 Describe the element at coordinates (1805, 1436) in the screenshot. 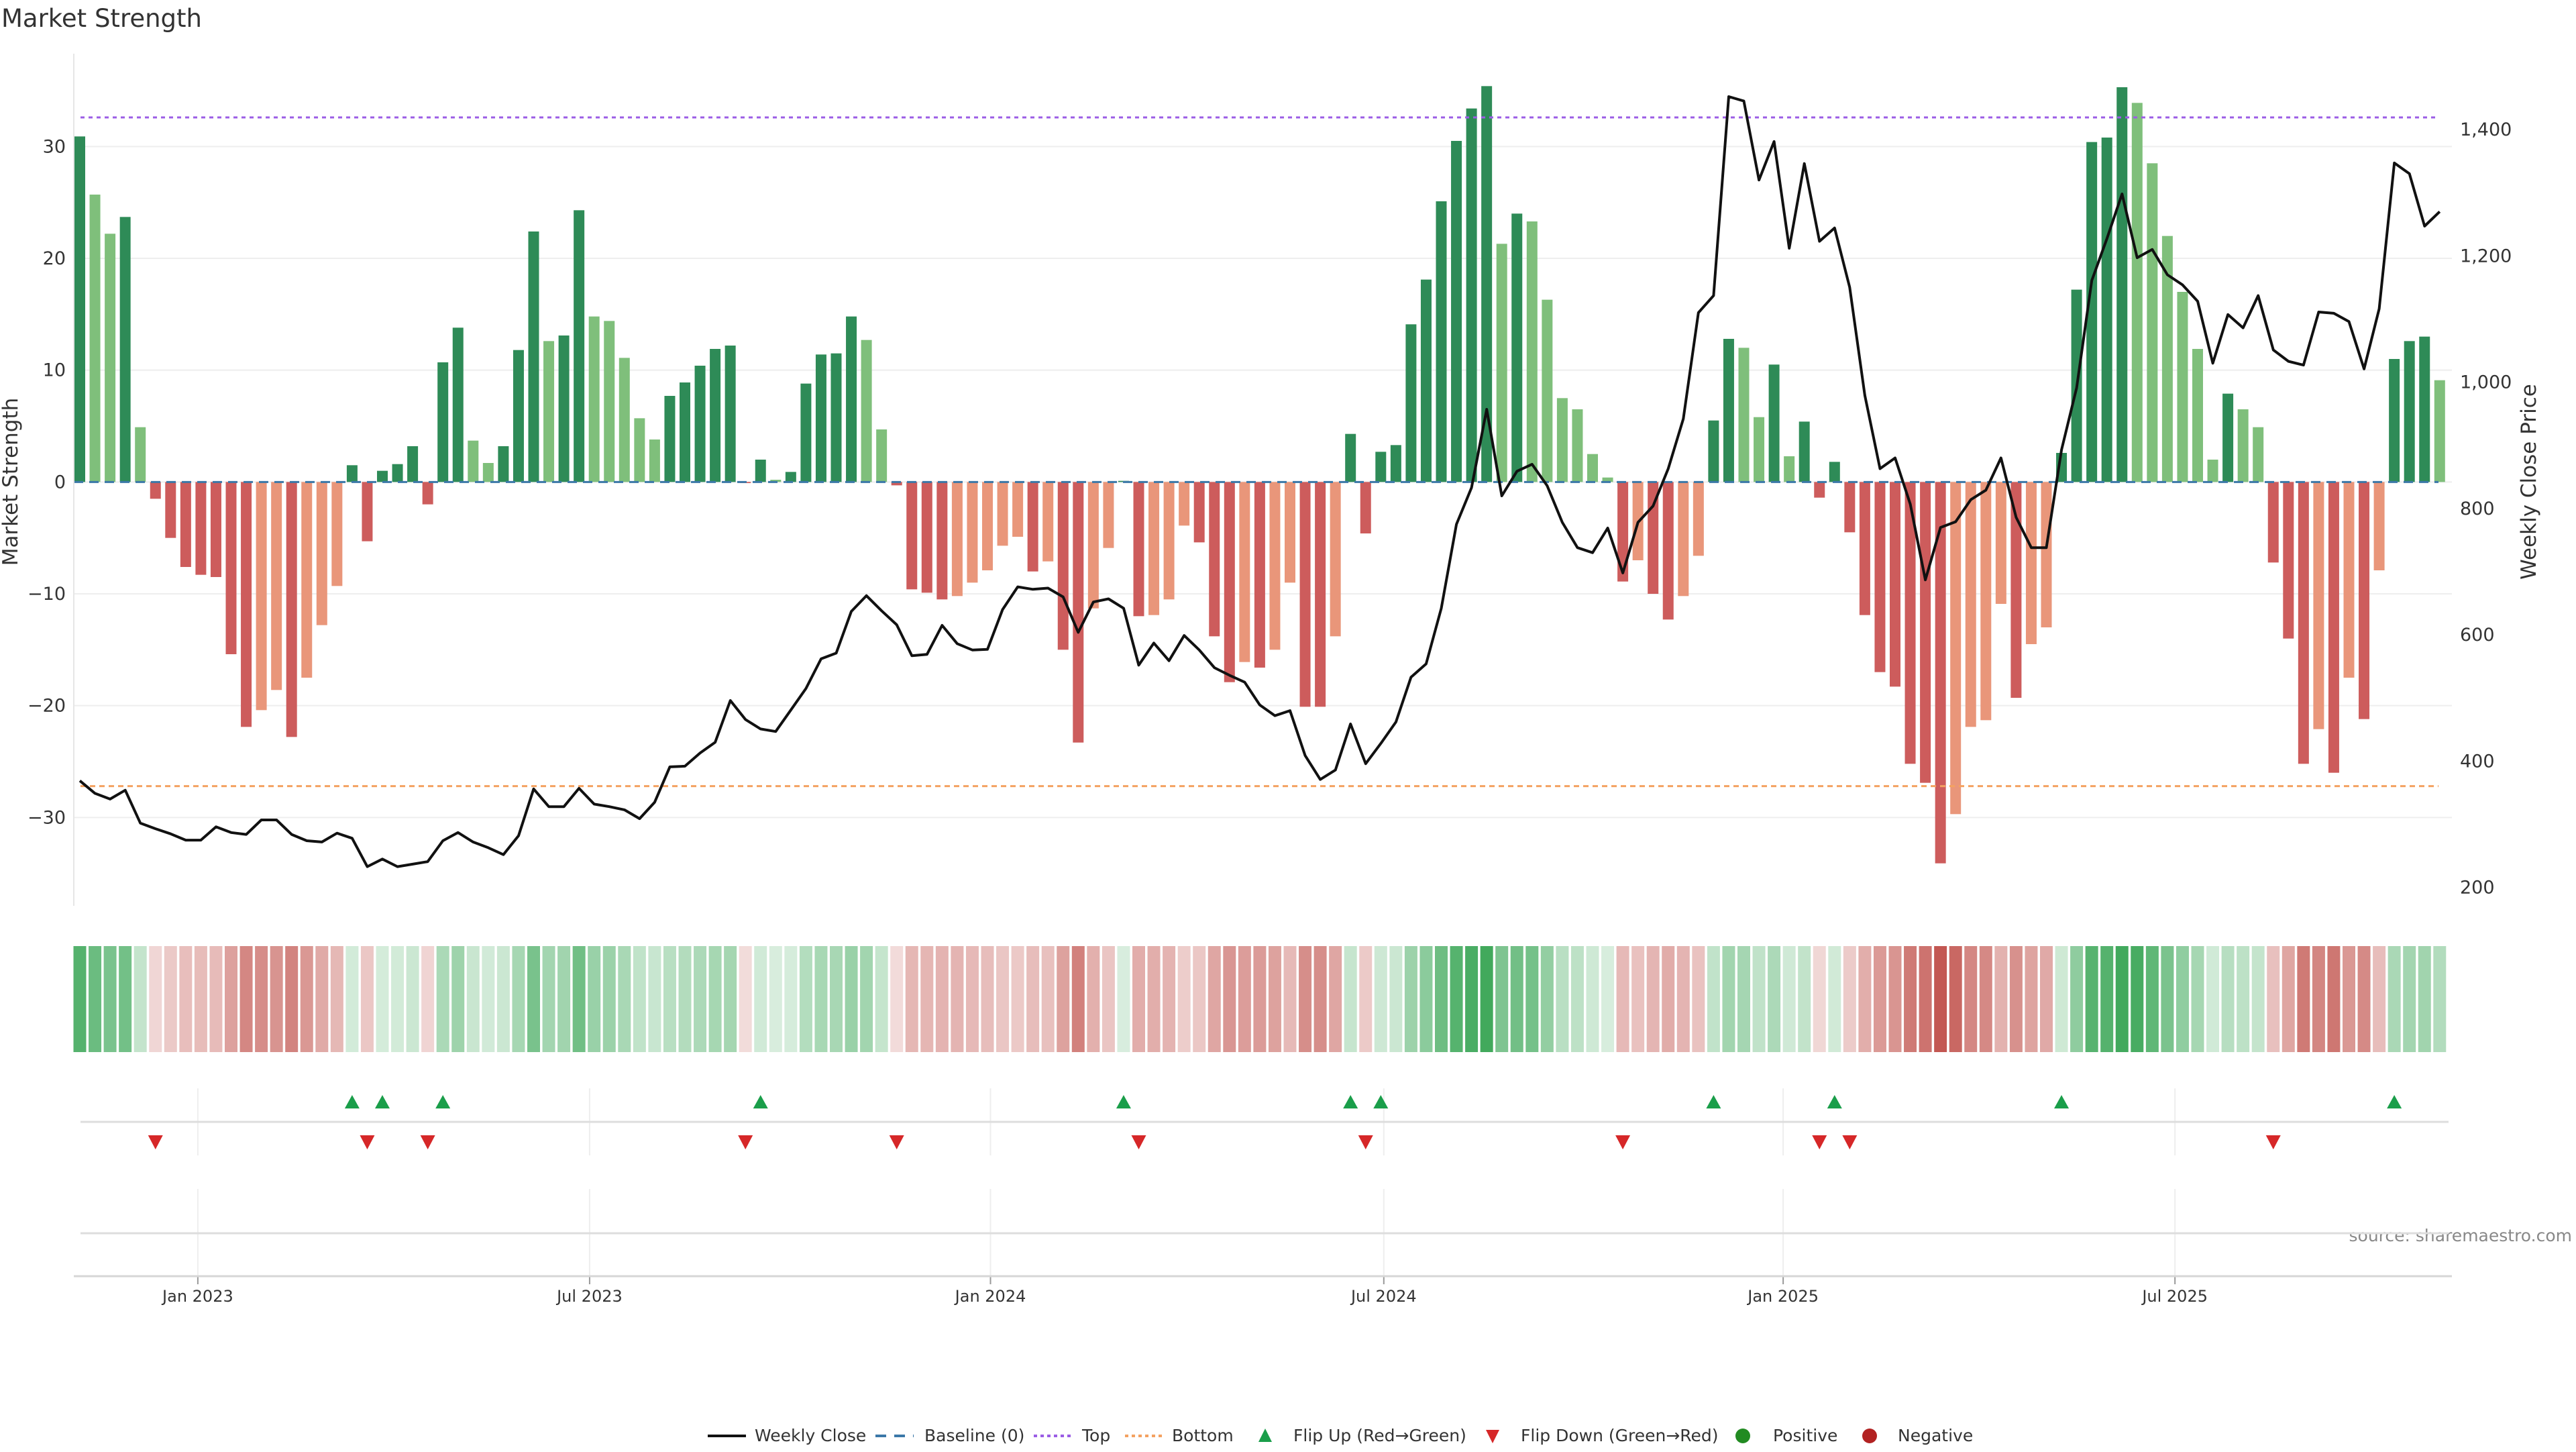

I see `legend-label: Positive` at that location.